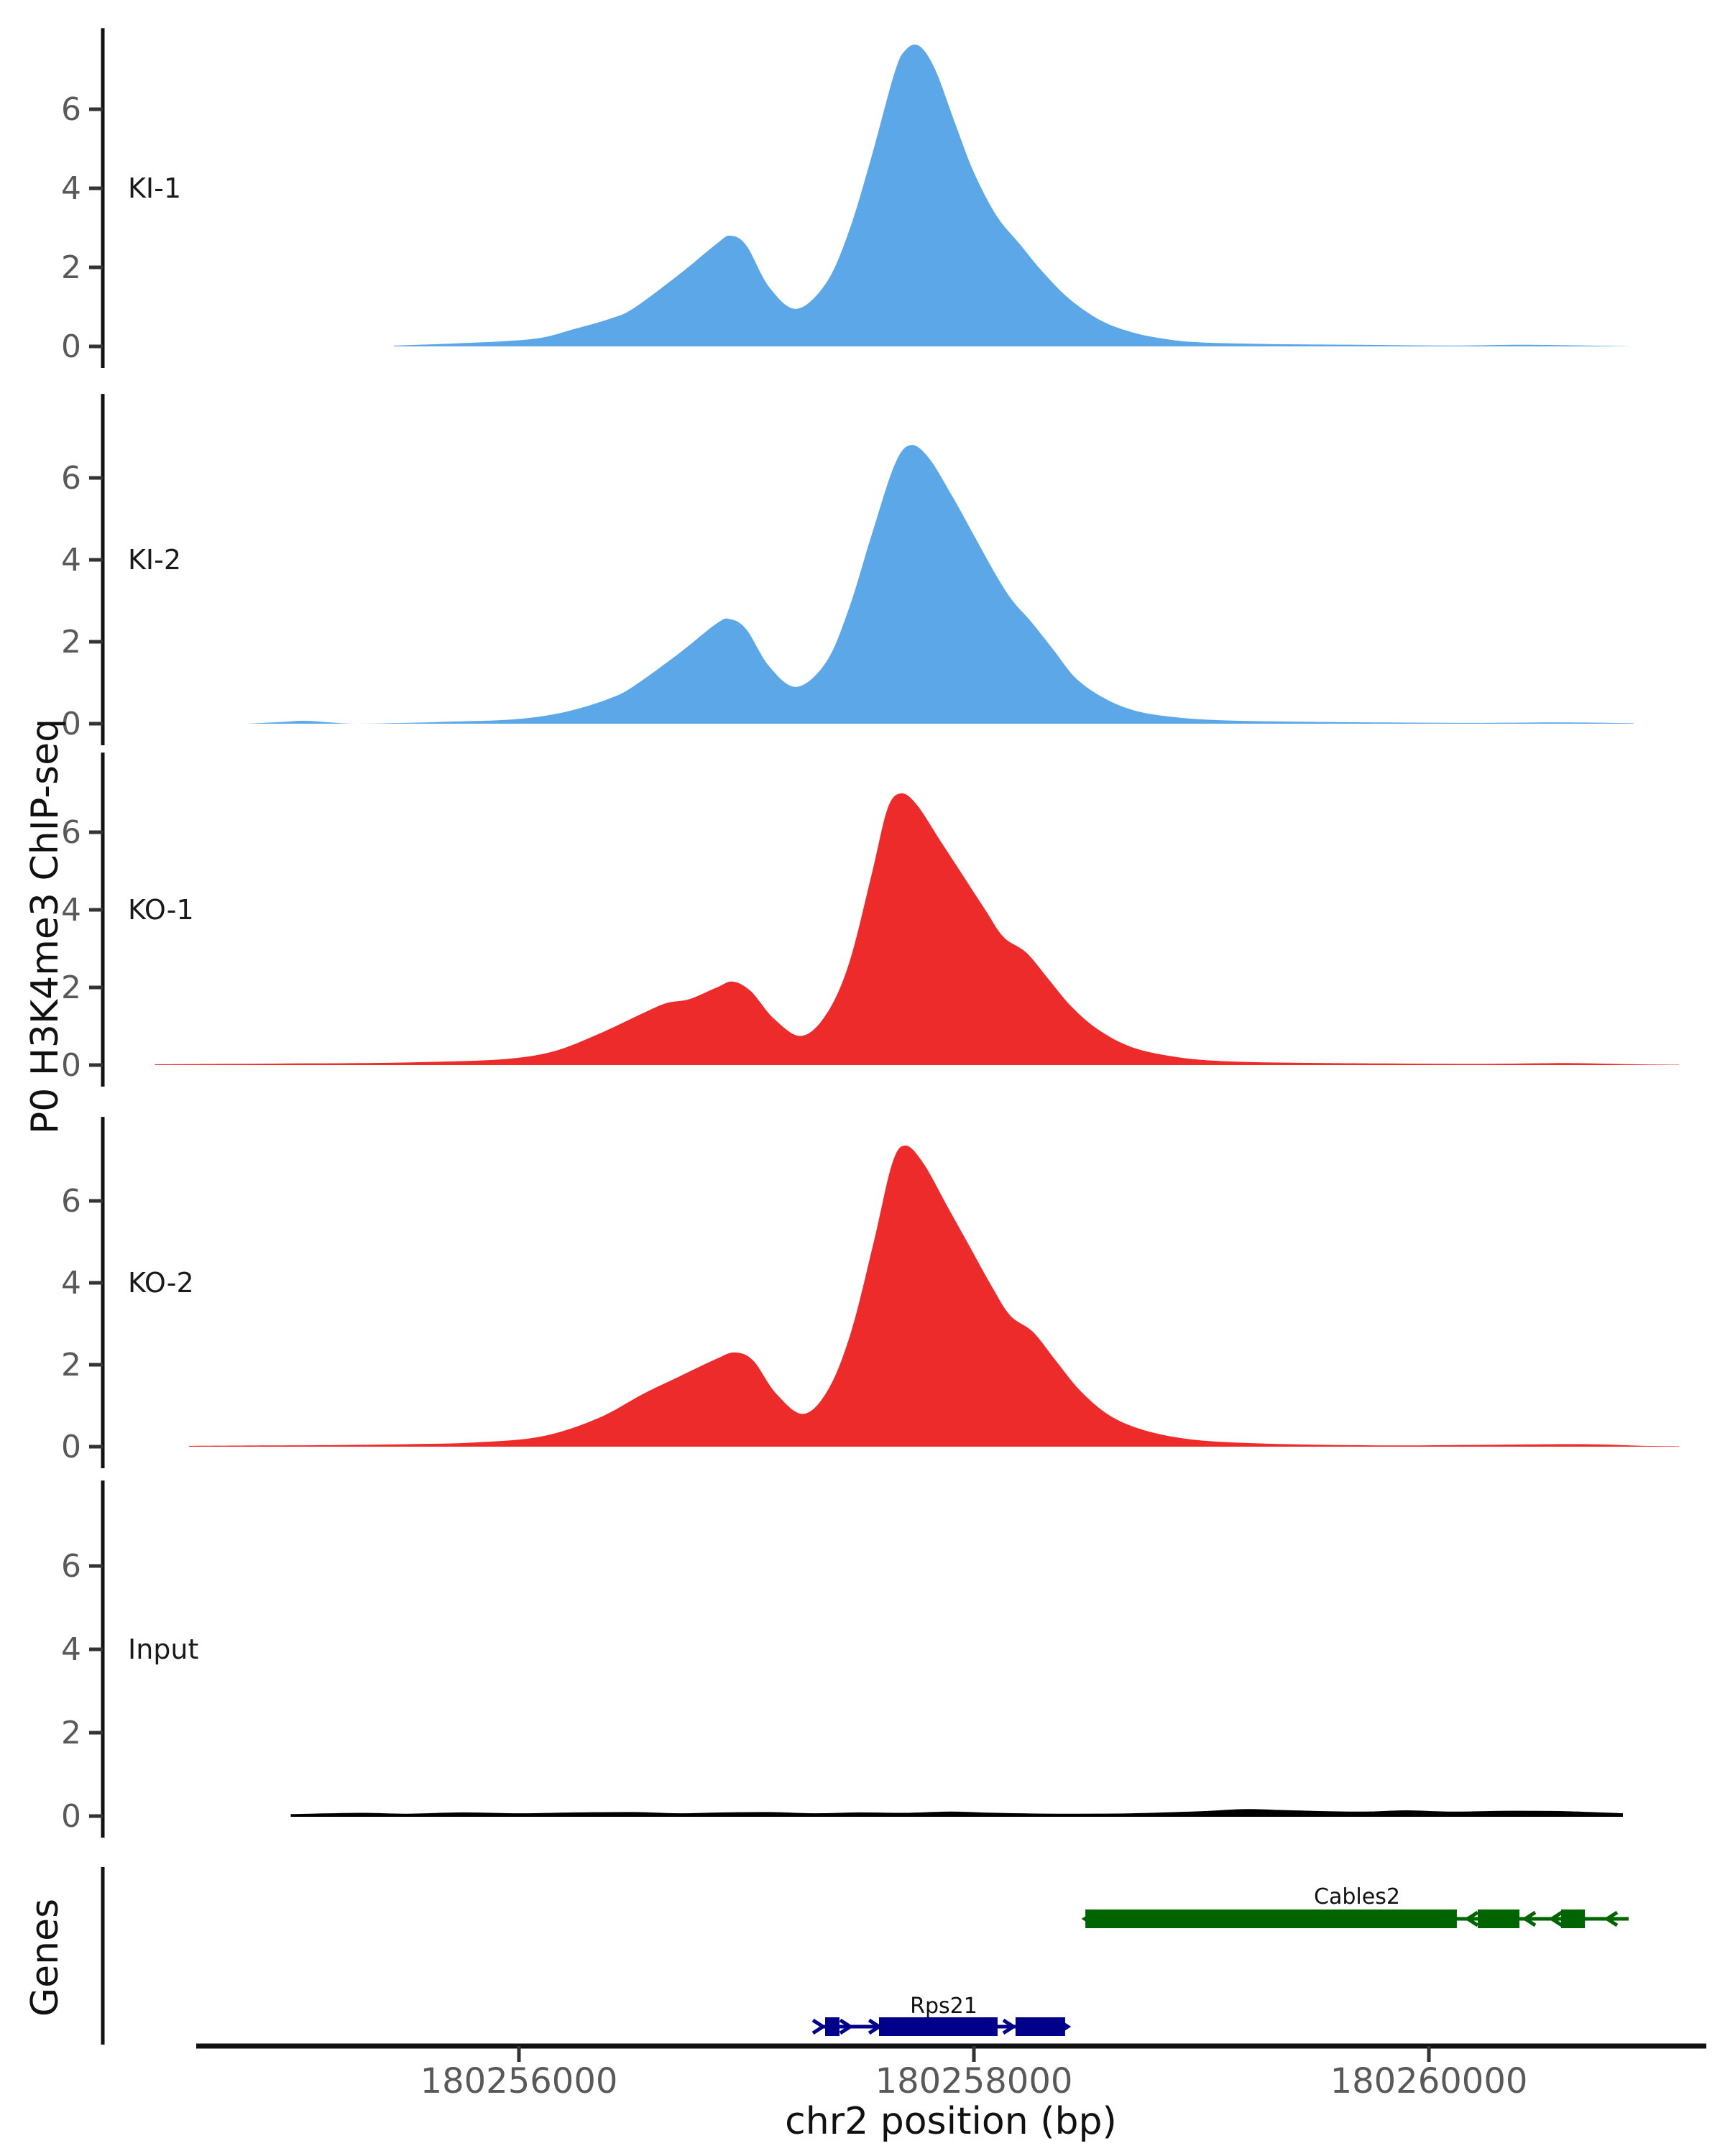 The height and width of the screenshot is (2156, 1725). What do you see at coordinates (161, 1283) in the screenshot?
I see `track-label-ko-2: KO-2` at bounding box center [161, 1283].